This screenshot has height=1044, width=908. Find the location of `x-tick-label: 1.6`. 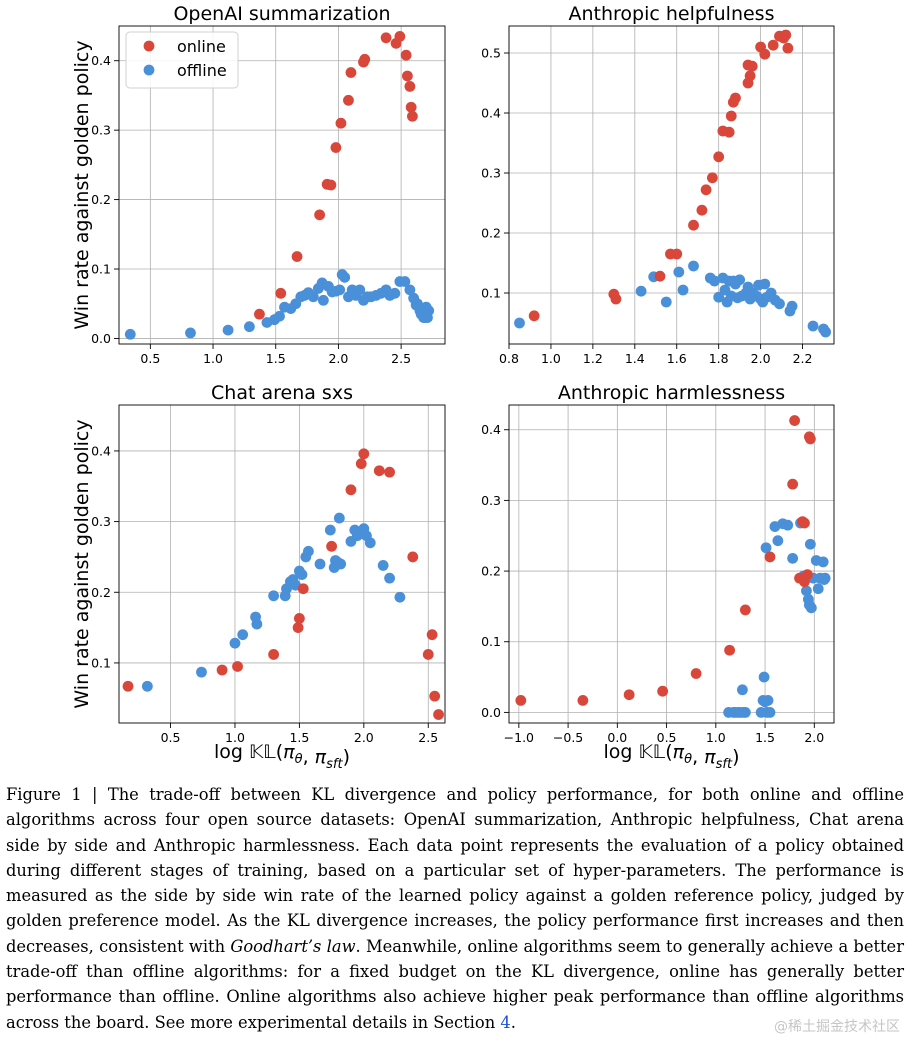

x-tick-label: 1.6 is located at coordinates (677, 358).